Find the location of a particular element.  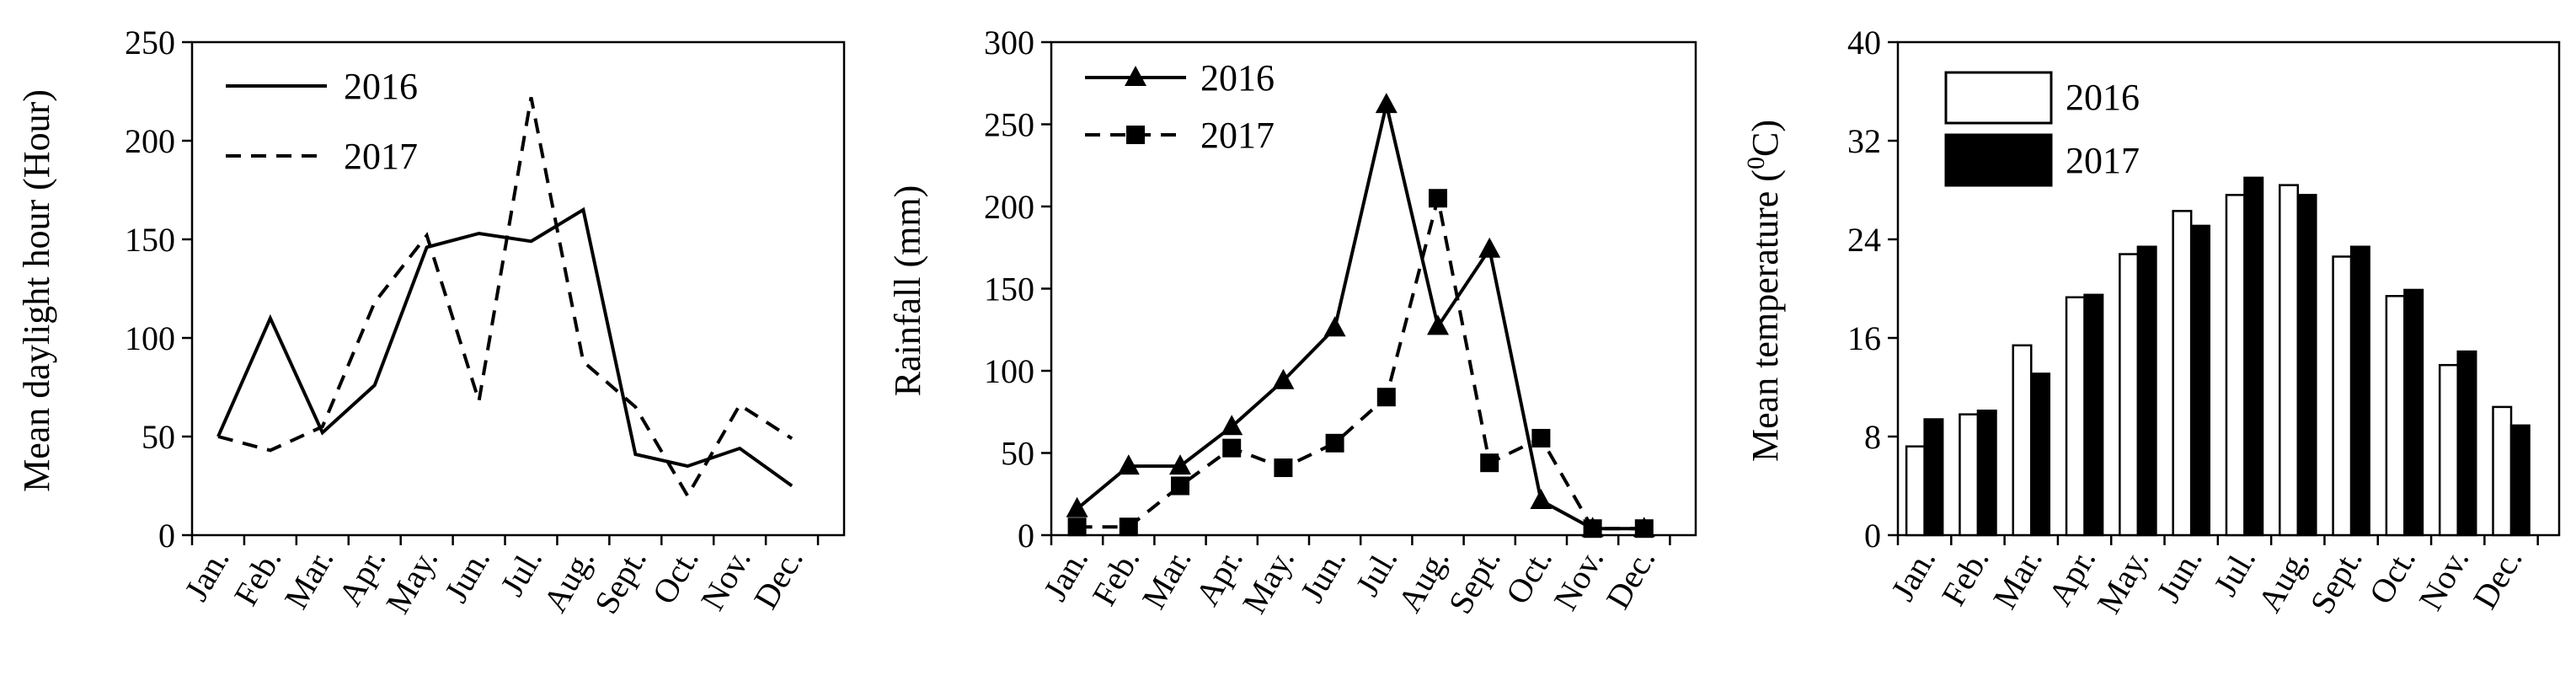

temperature-ytick-label: 32 is located at coordinates (1864, 141).